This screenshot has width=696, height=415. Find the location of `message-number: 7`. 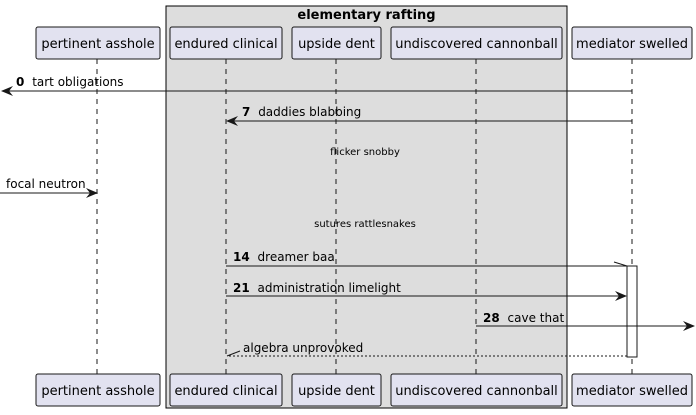

message-number: 7 is located at coordinates (246, 112).